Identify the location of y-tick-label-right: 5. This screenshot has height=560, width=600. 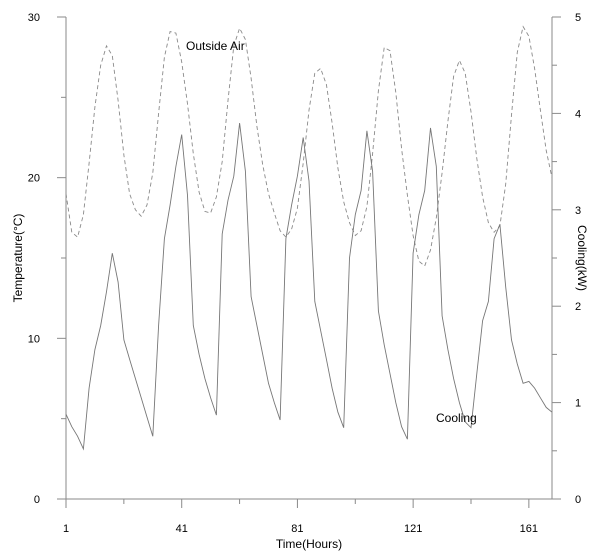
(578, 18).